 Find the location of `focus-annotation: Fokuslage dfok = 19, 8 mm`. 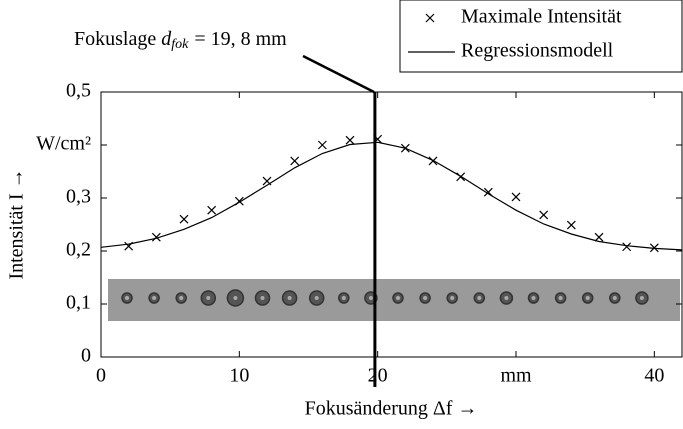

focus-annotation: Fokuslage dfok = 19, 8 mm is located at coordinates (180, 40).